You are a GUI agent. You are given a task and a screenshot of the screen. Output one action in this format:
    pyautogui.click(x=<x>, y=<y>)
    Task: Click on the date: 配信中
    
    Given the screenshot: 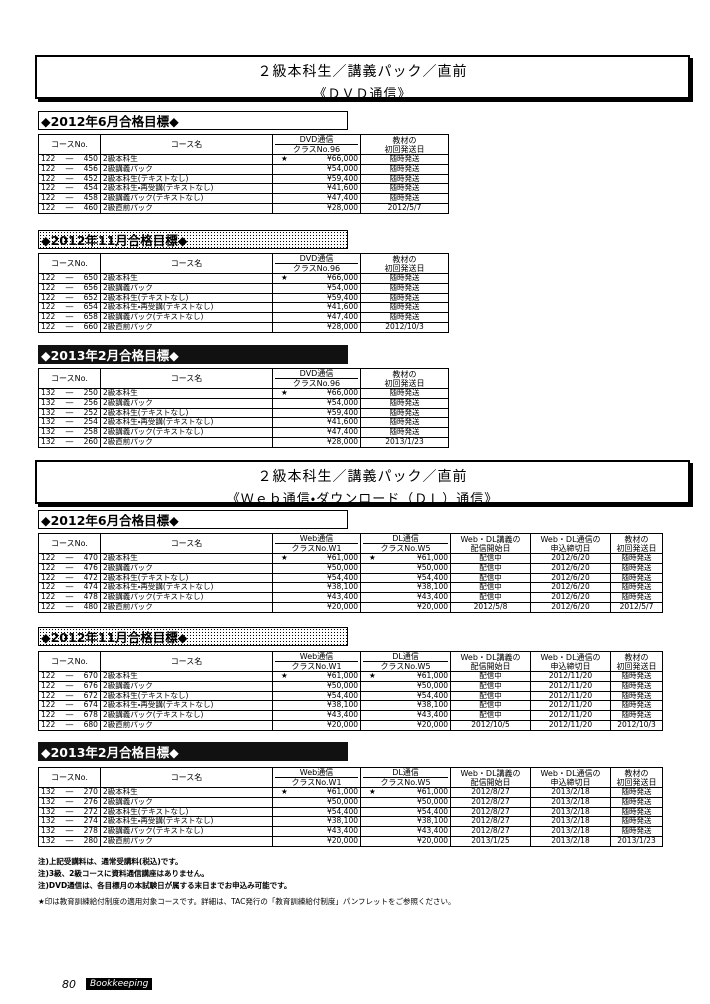 What is the action you would take?
    pyautogui.click(x=490, y=715)
    